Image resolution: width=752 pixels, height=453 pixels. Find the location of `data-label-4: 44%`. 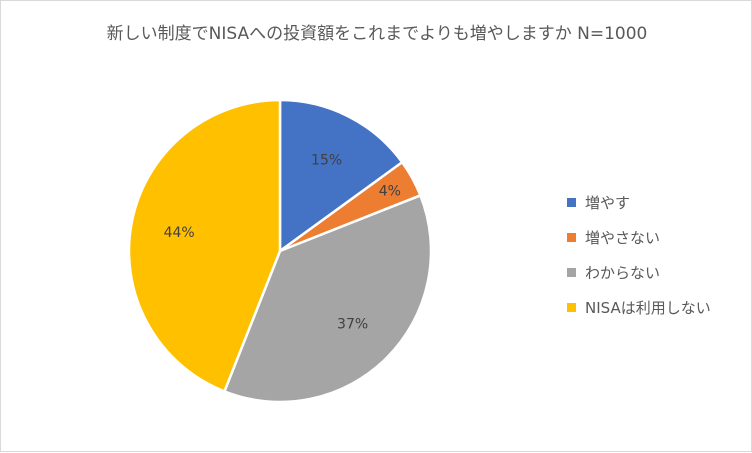

data-label-4: 44% is located at coordinates (179, 233).